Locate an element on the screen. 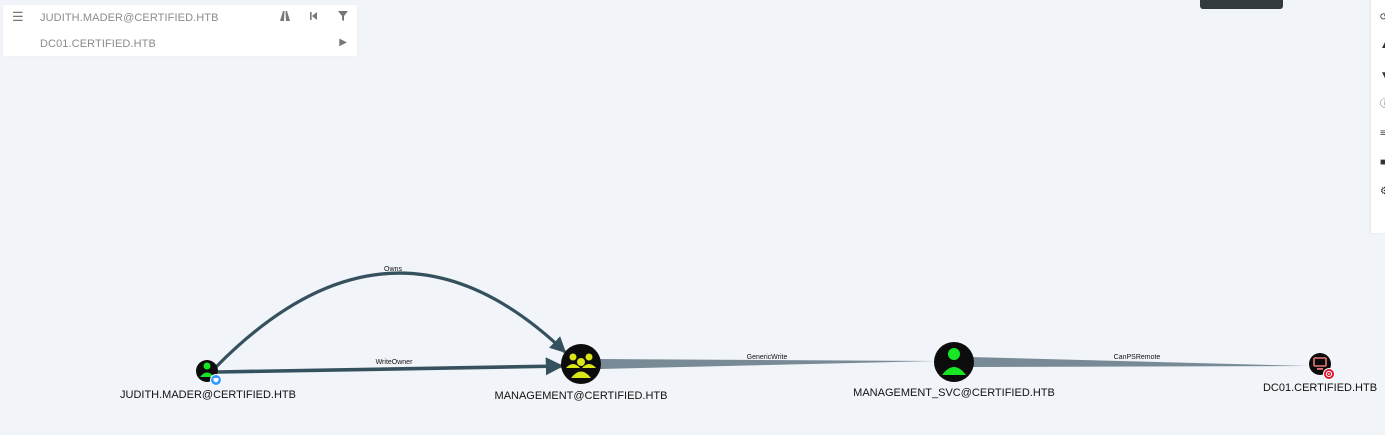 Image resolution: width=1385 pixels, height=435 pixels. edge-writeowner: WriteOwner is located at coordinates (390, 366).